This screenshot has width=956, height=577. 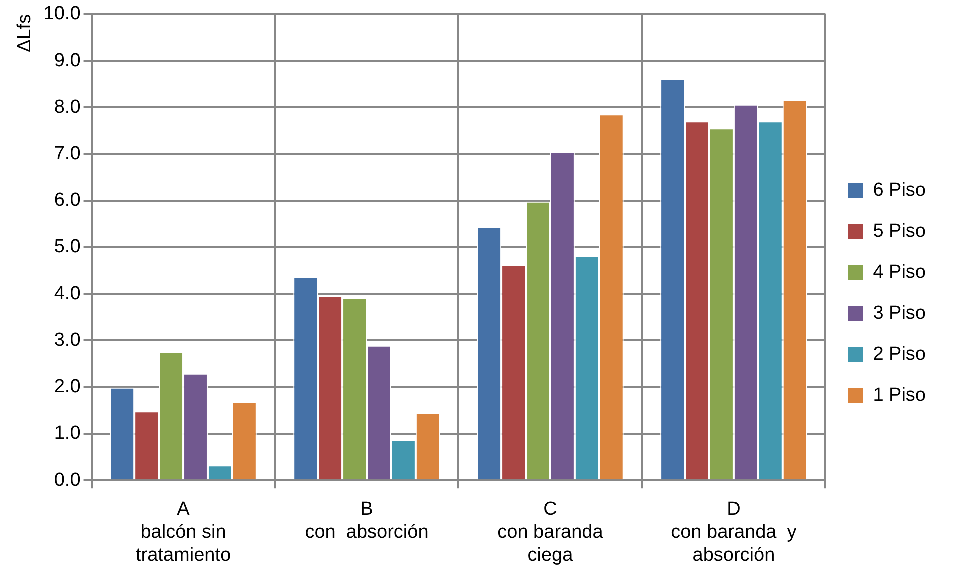 What do you see at coordinates (67, 107) in the screenshot?
I see `y-tick-label: 8.0` at bounding box center [67, 107].